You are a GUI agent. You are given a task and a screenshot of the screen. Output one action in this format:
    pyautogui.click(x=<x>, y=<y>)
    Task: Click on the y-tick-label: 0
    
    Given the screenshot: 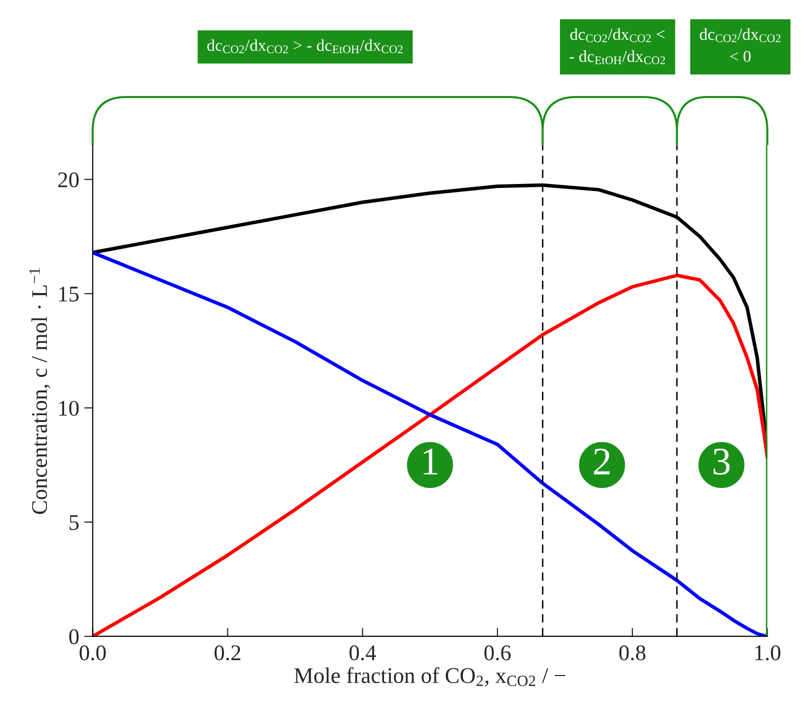 What is the action you would take?
    pyautogui.click(x=74, y=636)
    